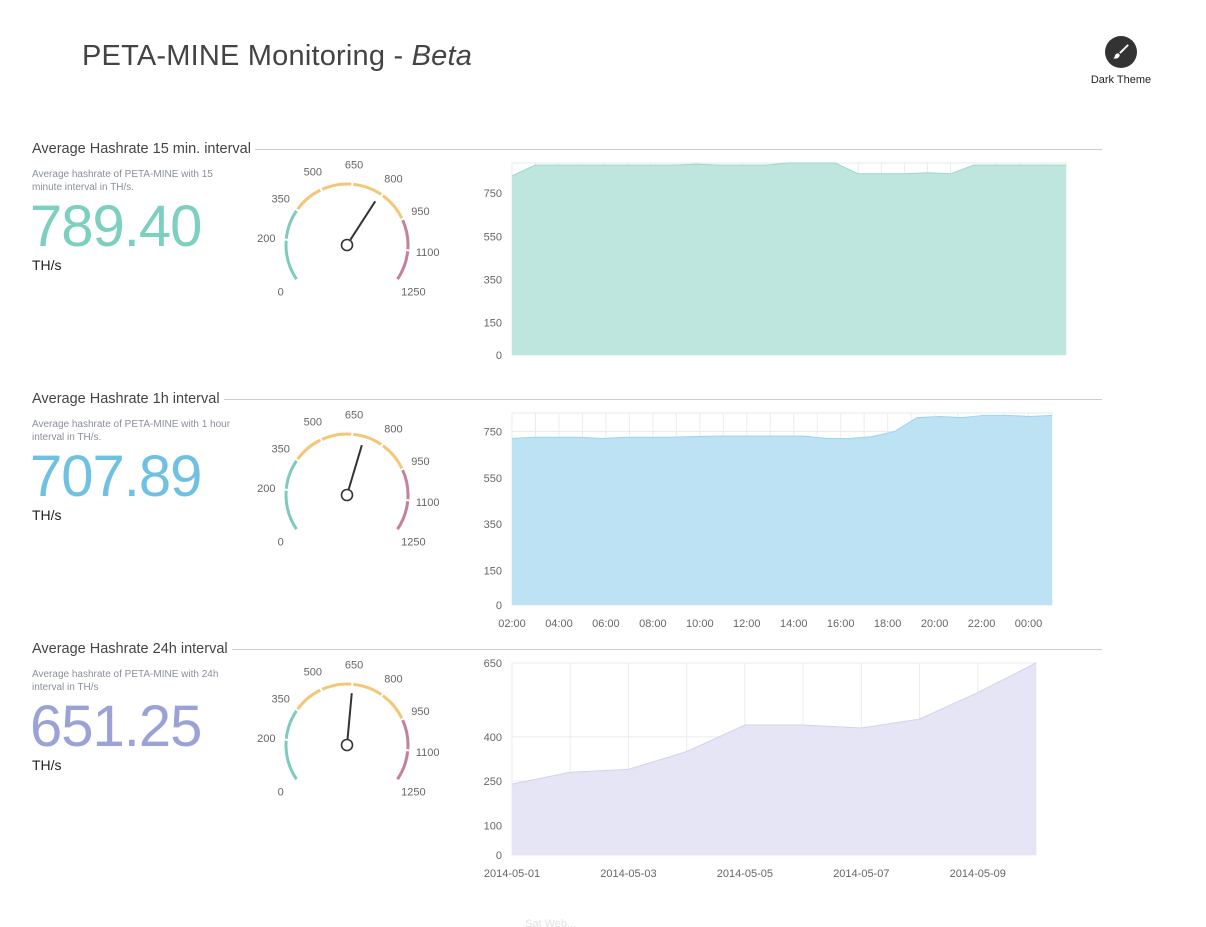 Image resolution: width=1206 pixels, height=927 pixels. Describe the element at coordinates (978, 874) in the screenshot. I see `x-tick-label: 2014-05-09` at that location.